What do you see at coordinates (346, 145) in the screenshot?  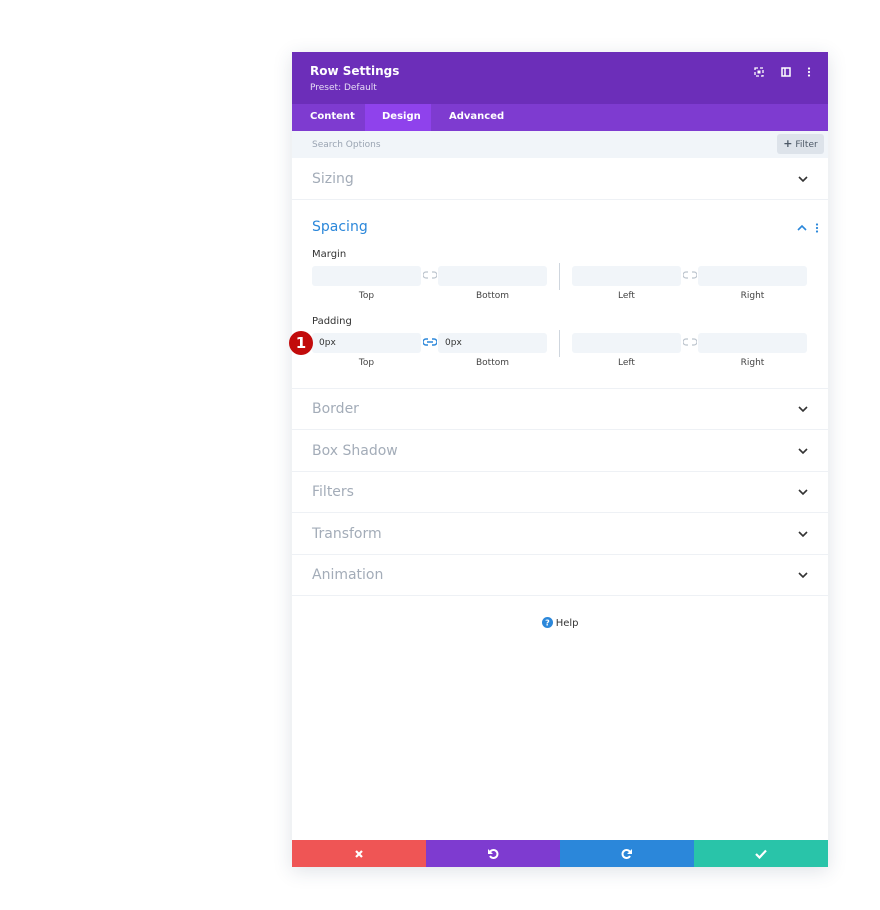 I see `search-input: Search Options` at bounding box center [346, 145].